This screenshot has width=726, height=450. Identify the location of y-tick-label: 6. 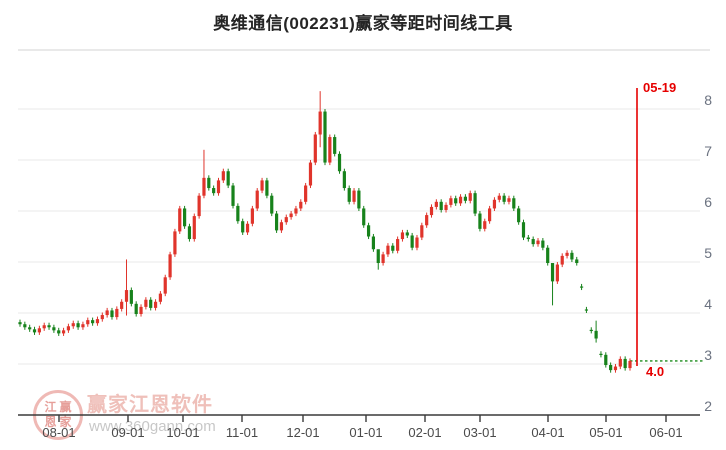
(708, 202).